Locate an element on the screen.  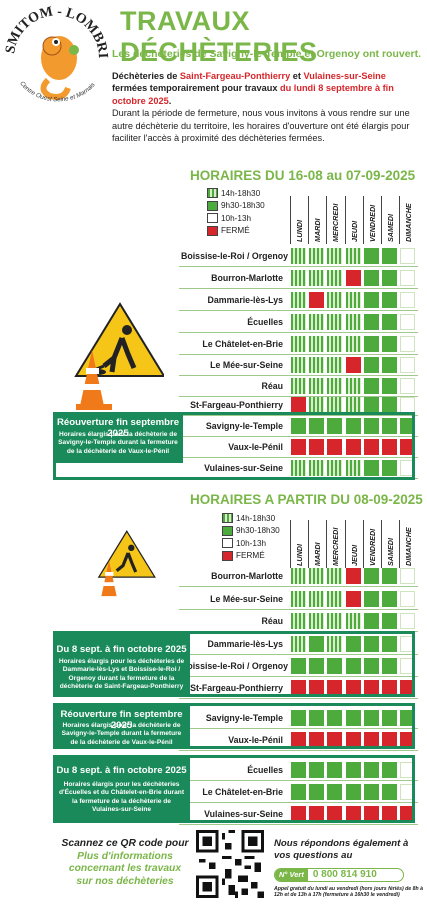
site-label: Bourron-Marlotte is located at coordinates (247, 576).